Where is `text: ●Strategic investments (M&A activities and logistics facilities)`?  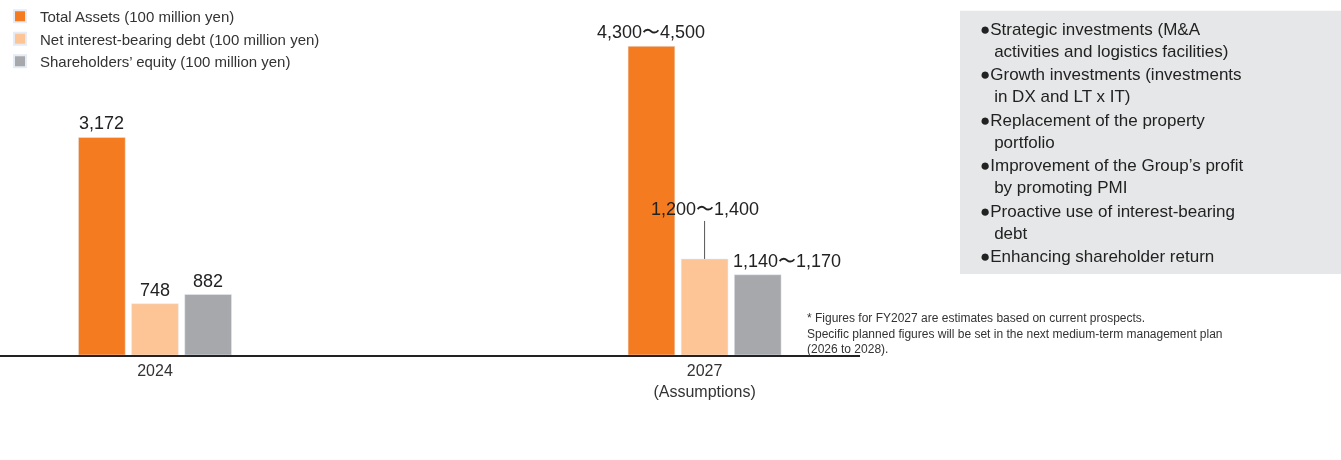 text: ●Strategic investments (M&A activities and logistics facilities) is located at coordinates (1104, 41).